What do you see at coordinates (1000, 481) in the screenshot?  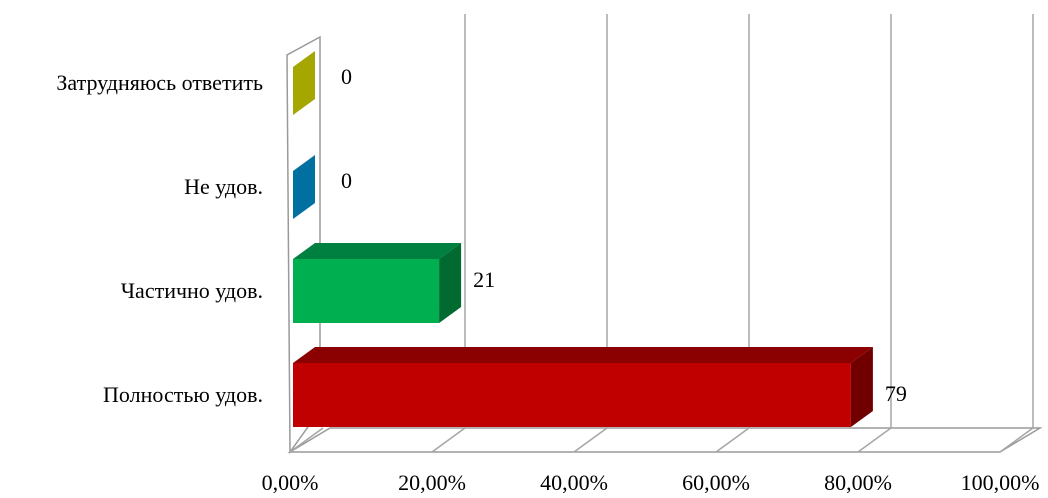 I see `x-tick-label: 100,00%` at bounding box center [1000, 481].